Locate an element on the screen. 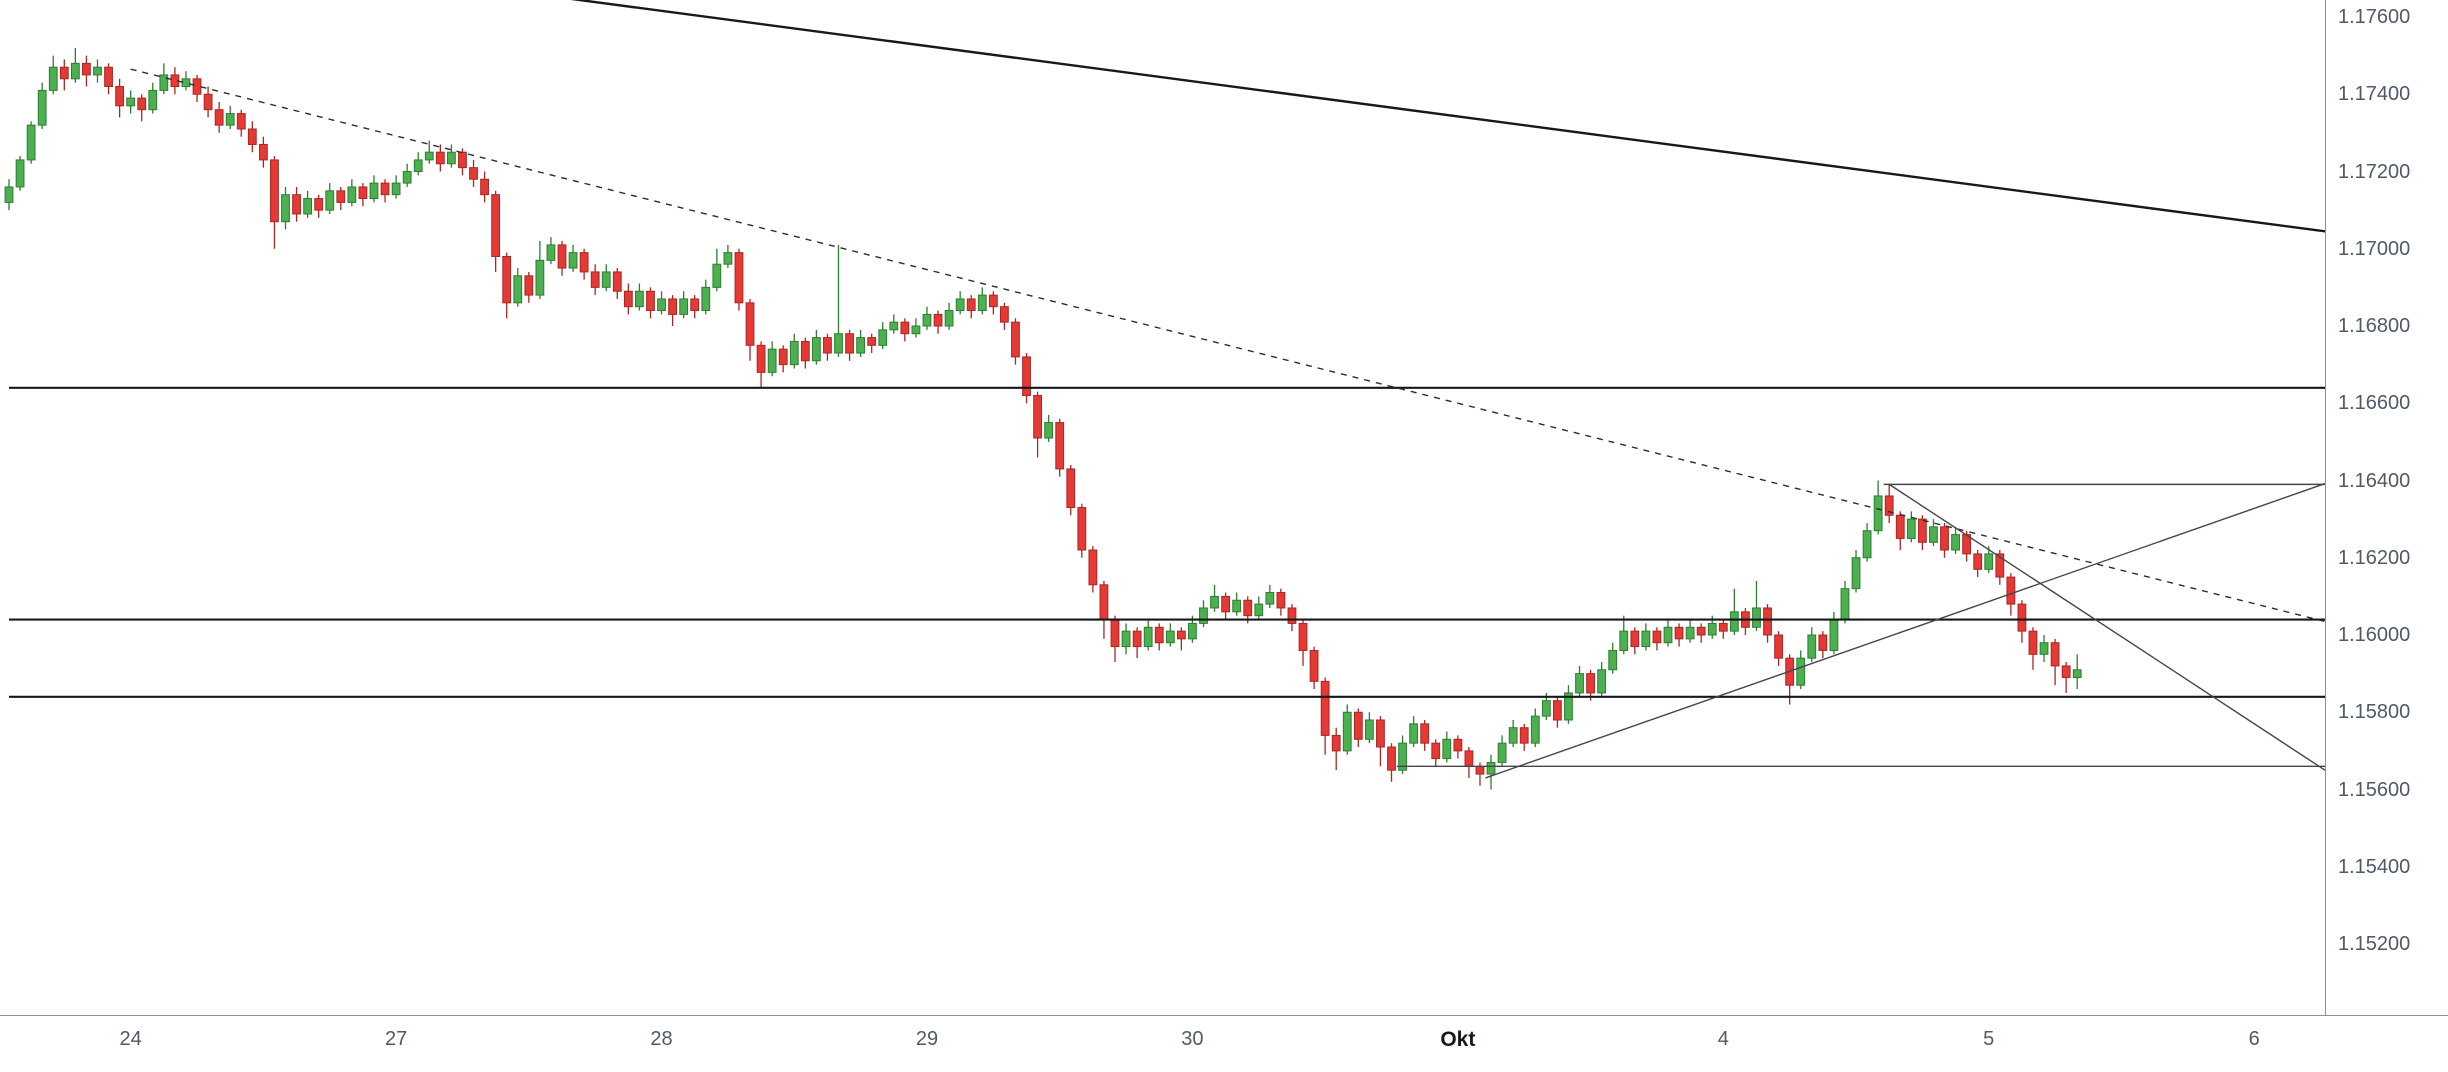  time-axis-label-okt: Okt is located at coordinates (1458, 1039).